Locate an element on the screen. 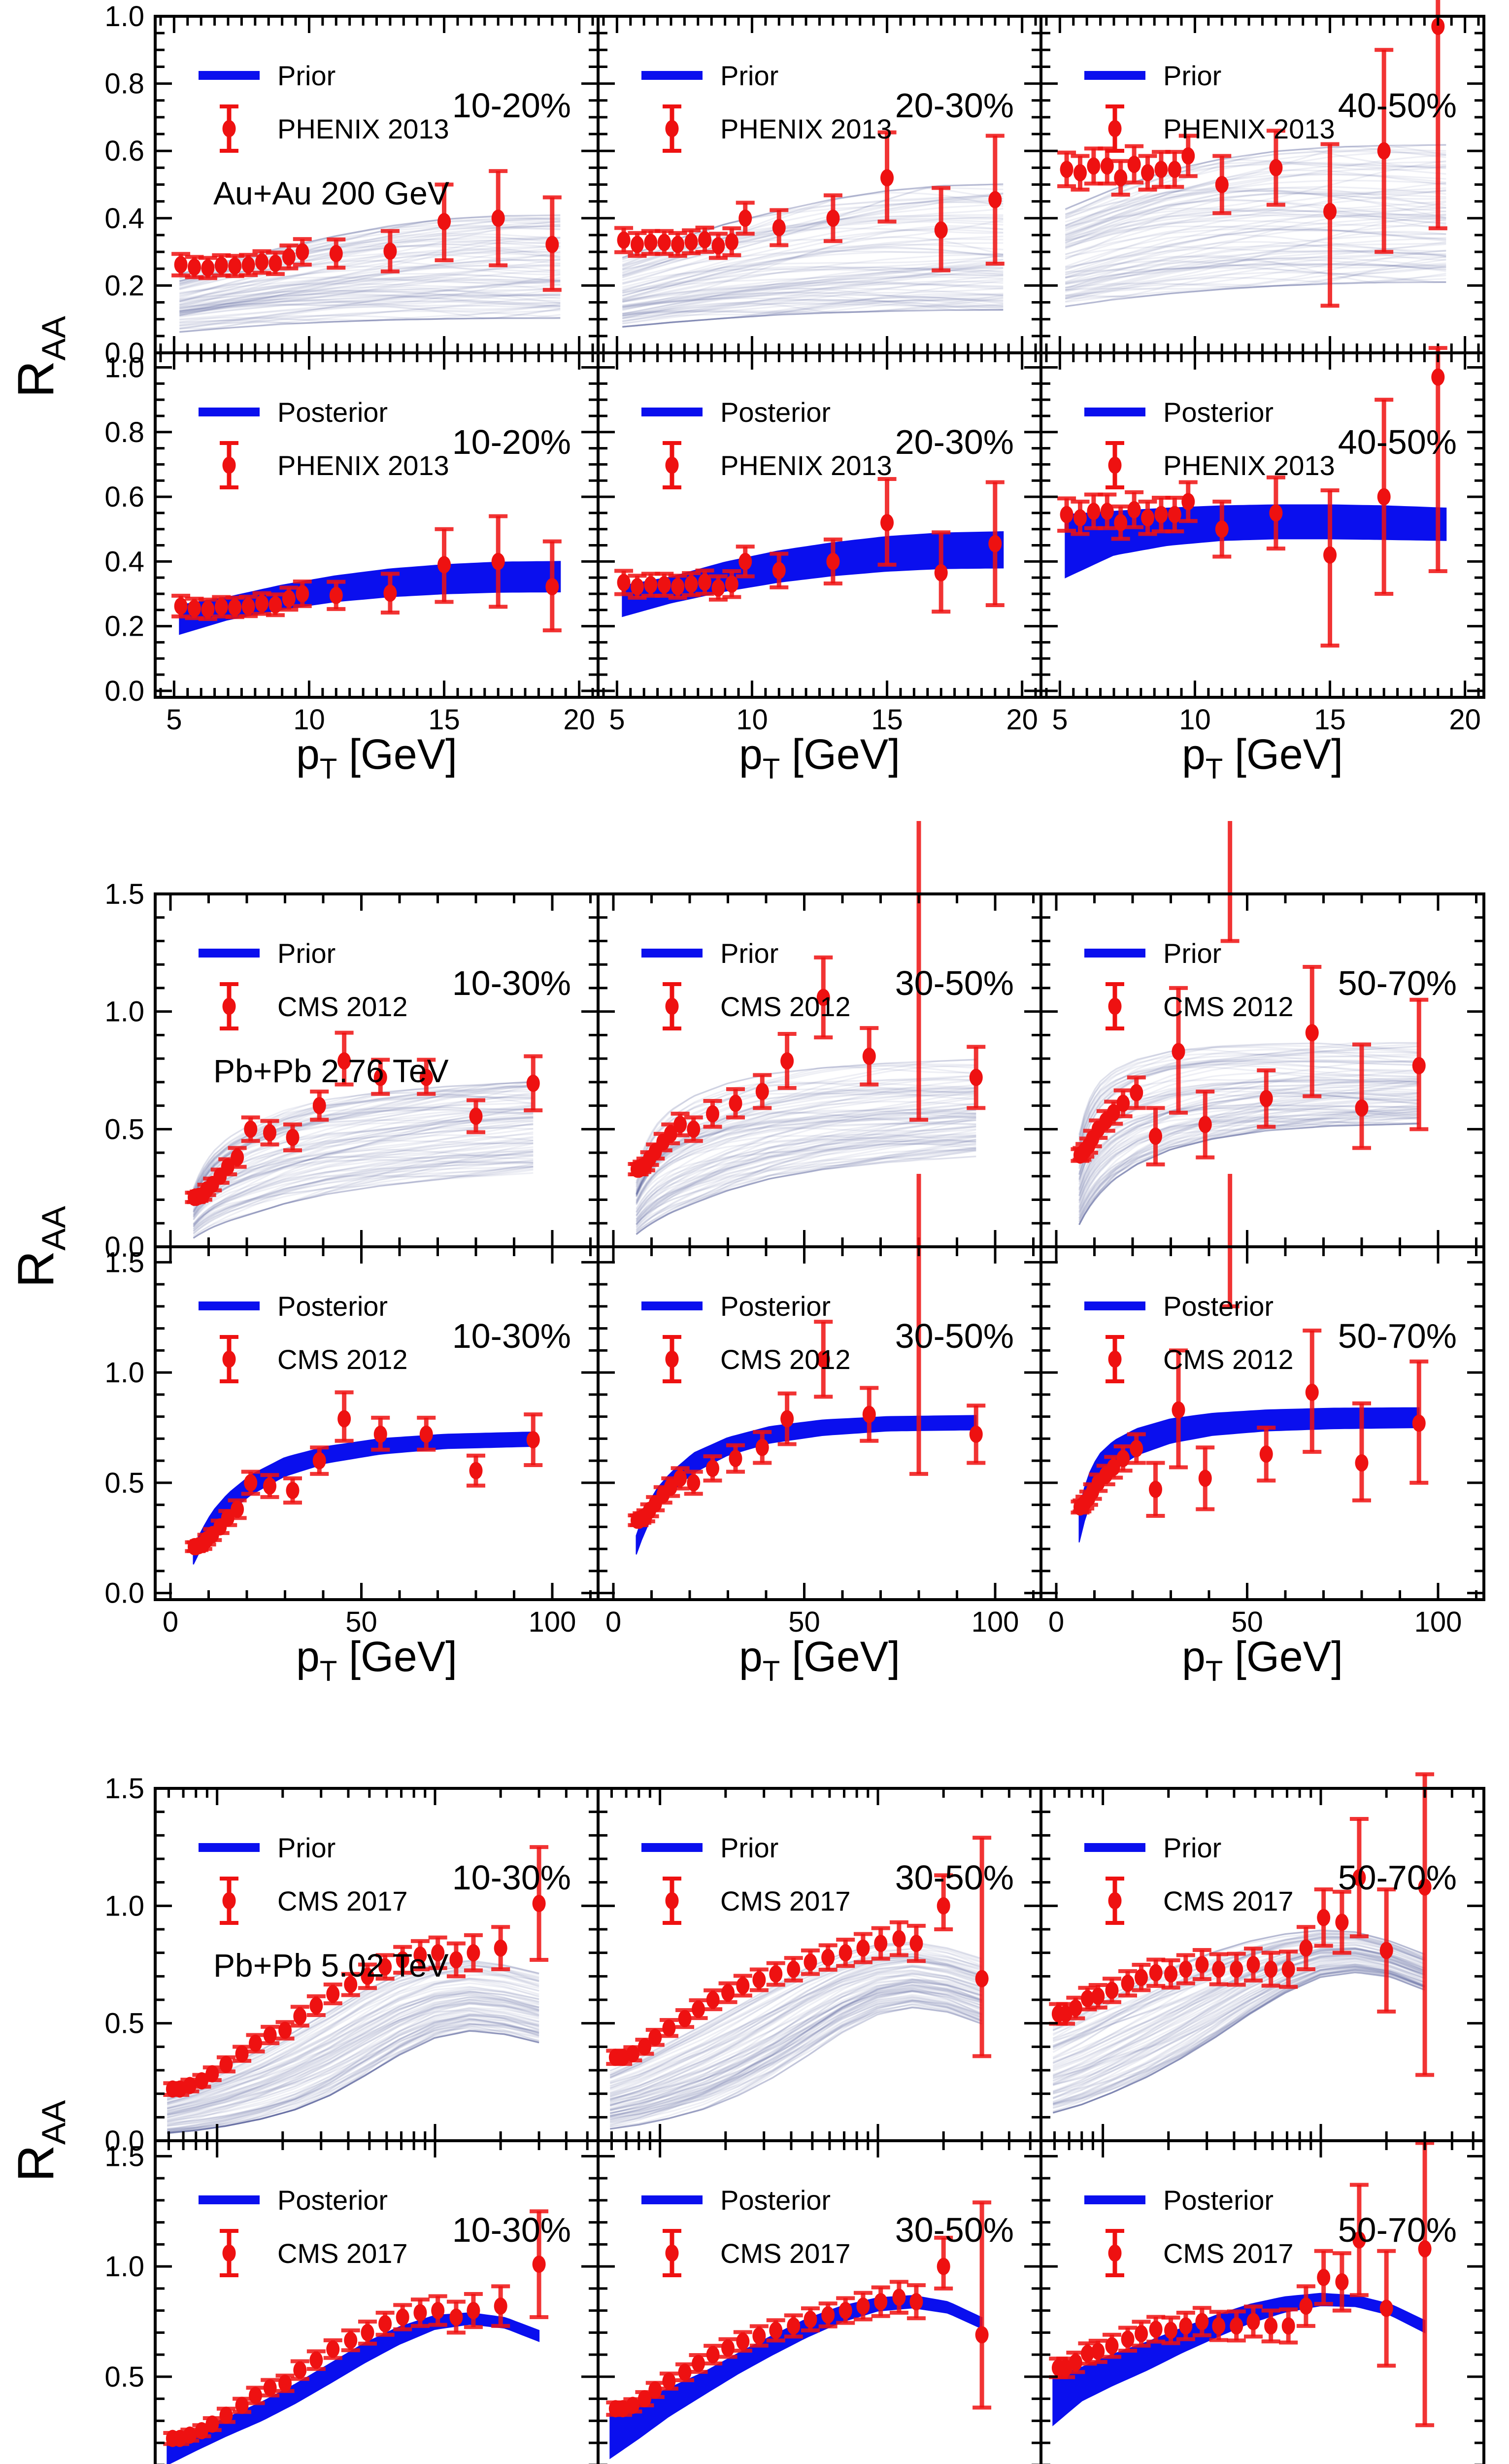  panel-1-0-2: Prior CMS 2012 50-70% is located at coordinates (1262, 1034).